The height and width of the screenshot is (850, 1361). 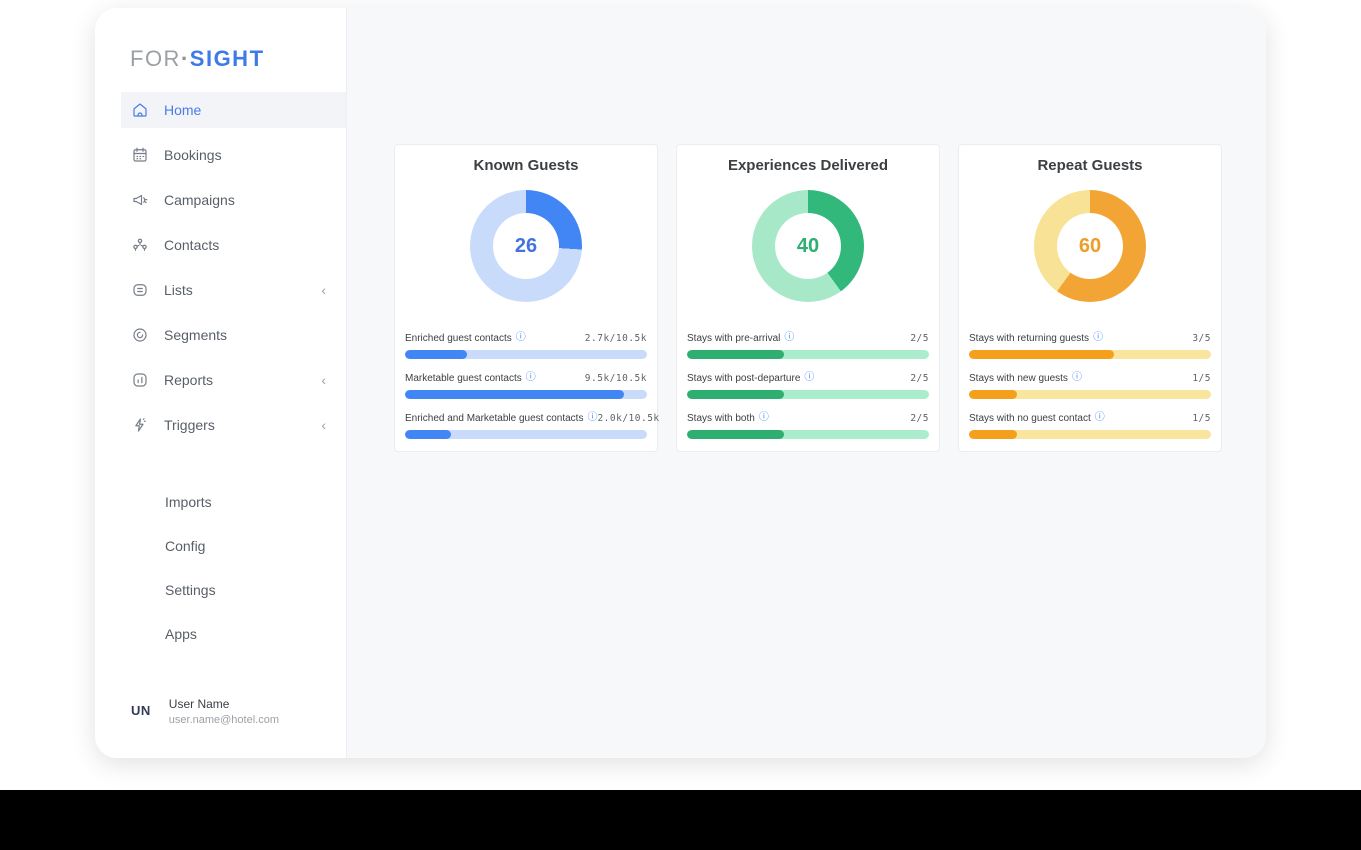 What do you see at coordinates (140, 155) in the screenshot?
I see `calendar-icon` at bounding box center [140, 155].